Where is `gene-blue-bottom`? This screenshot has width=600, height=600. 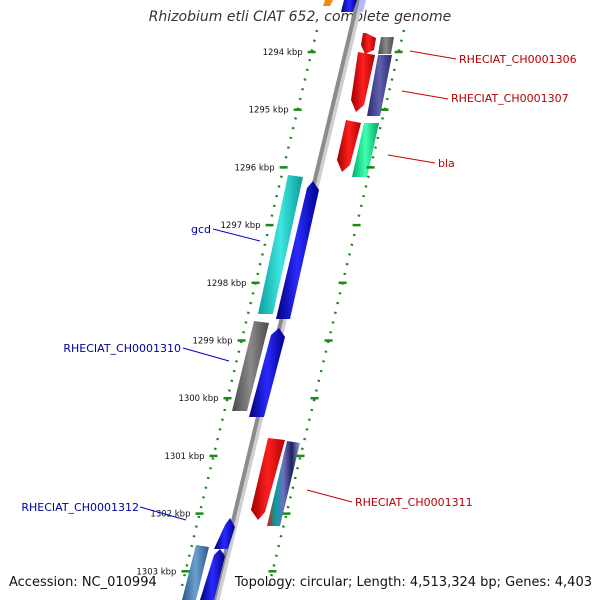 gene-blue-bottom is located at coordinates (212, 574).